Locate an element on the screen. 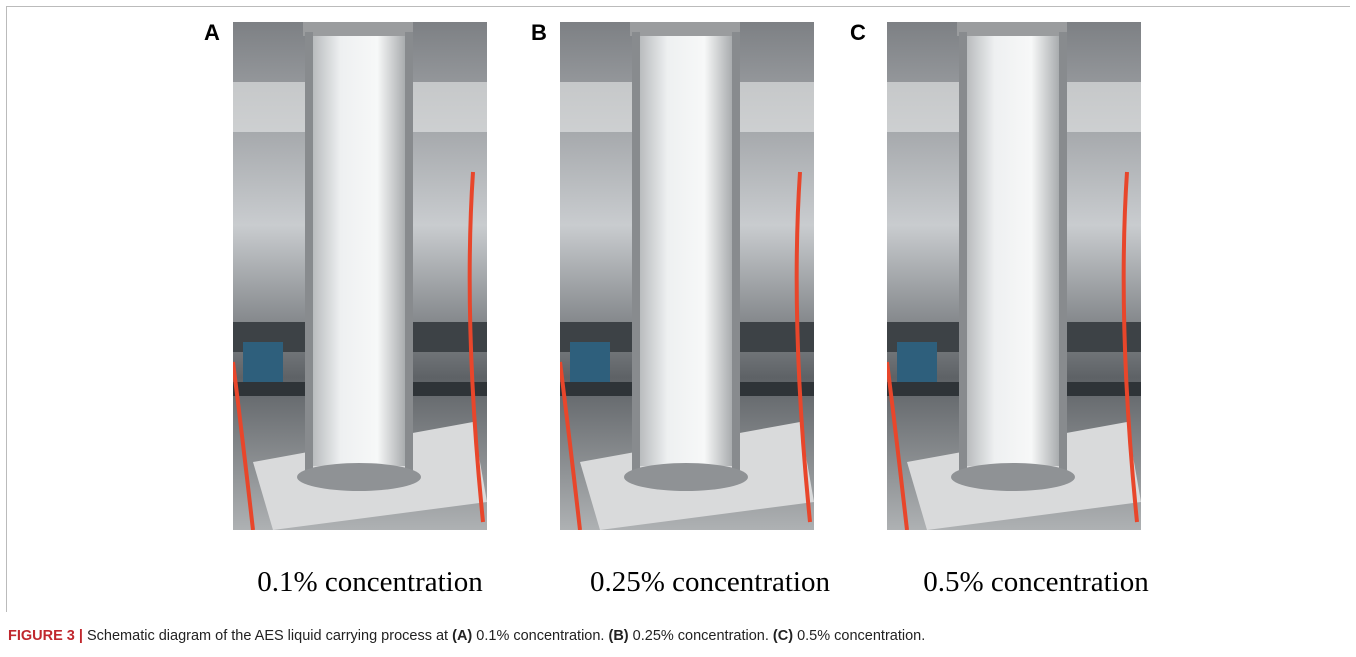 Image resolution: width=1356 pixels, height=657 pixels. caption-label: (B) is located at coordinates (618, 636).